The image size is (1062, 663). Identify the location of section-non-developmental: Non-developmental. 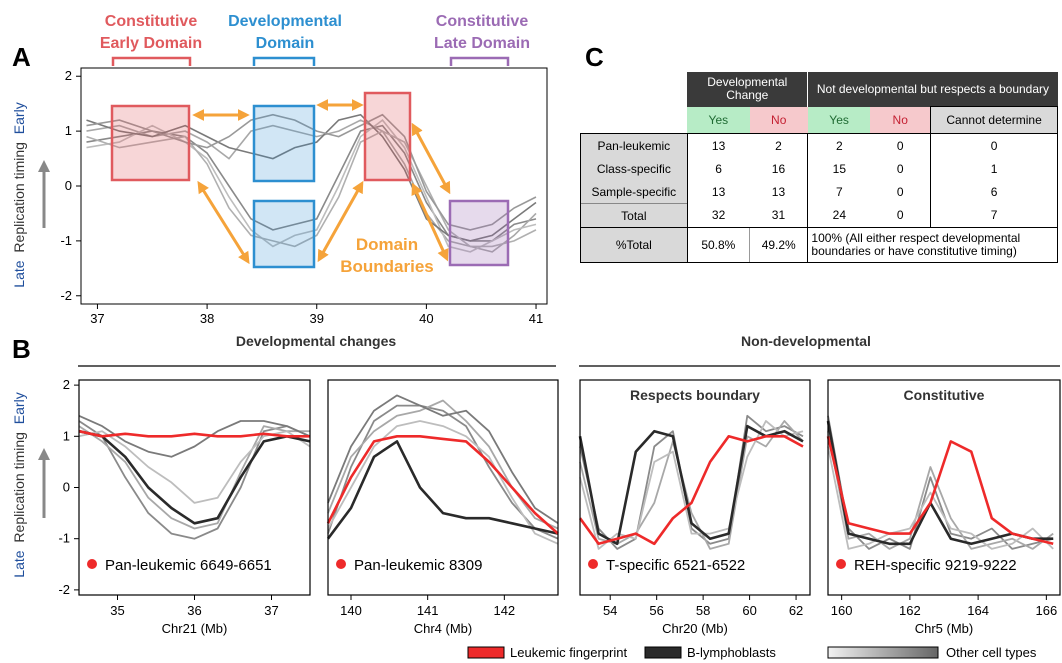
(806, 341).